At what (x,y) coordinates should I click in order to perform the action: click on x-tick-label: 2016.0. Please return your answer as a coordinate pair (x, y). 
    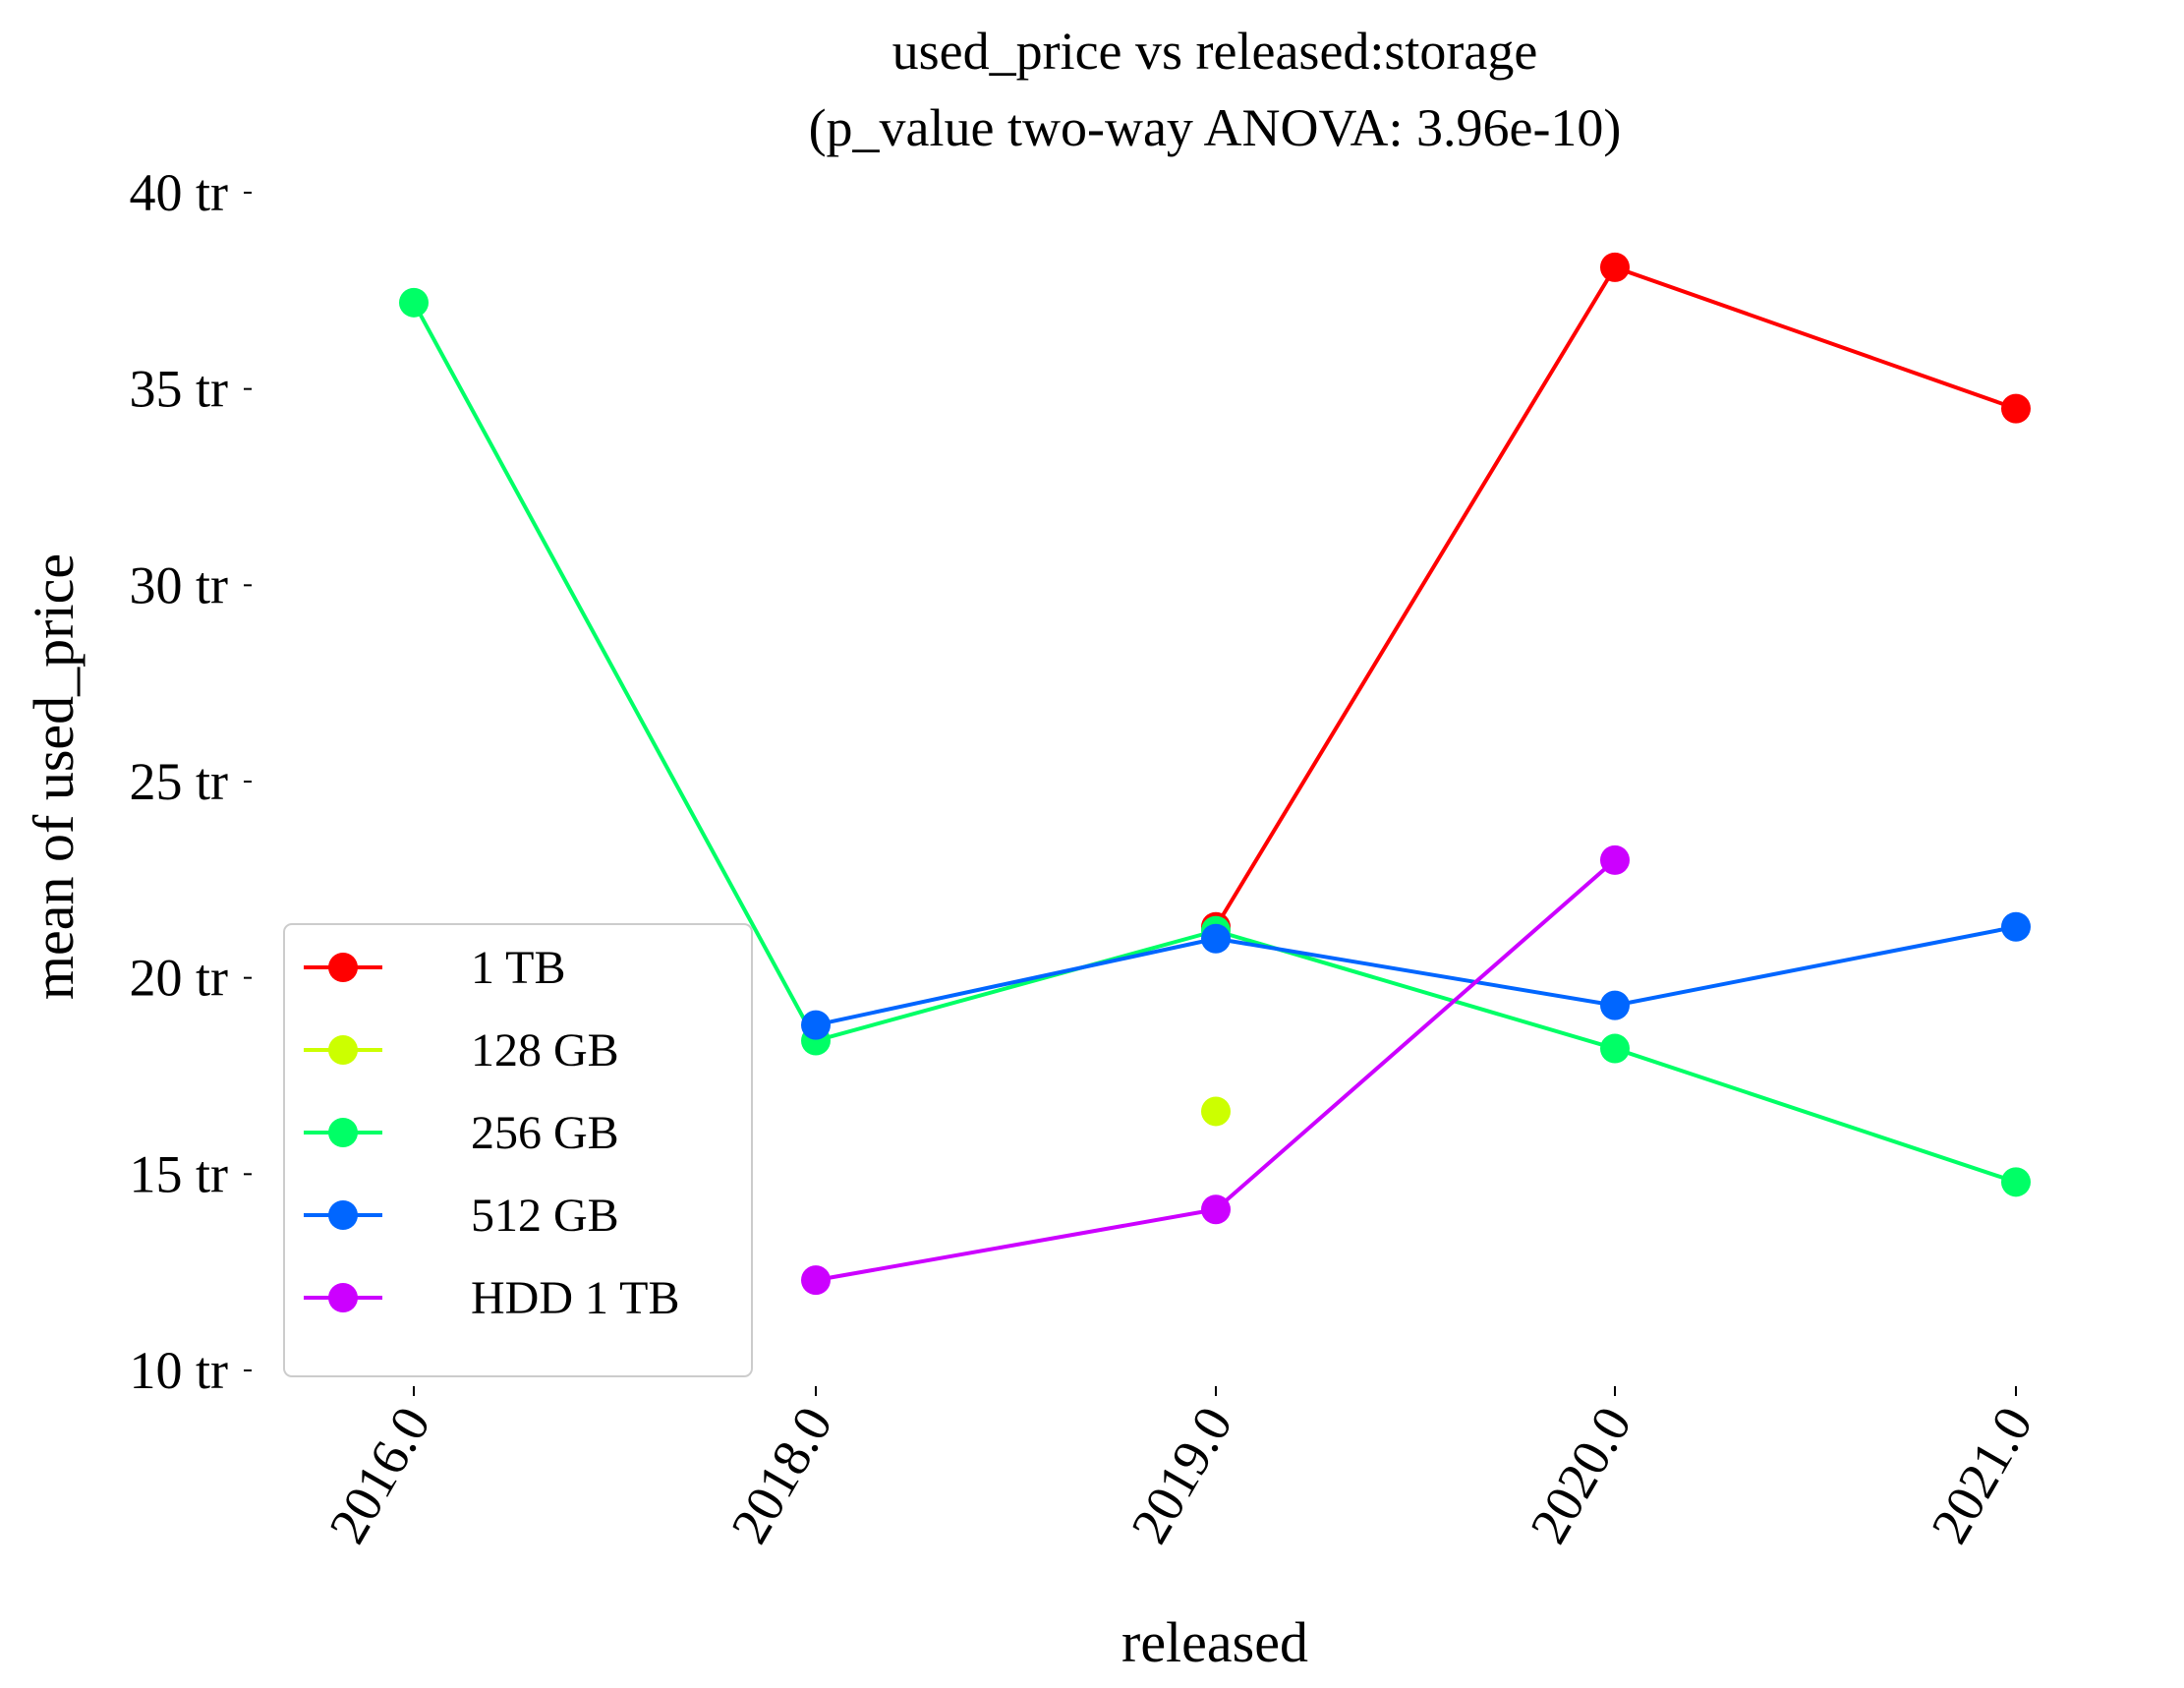
    Looking at the image, I should click on (379, 1475).